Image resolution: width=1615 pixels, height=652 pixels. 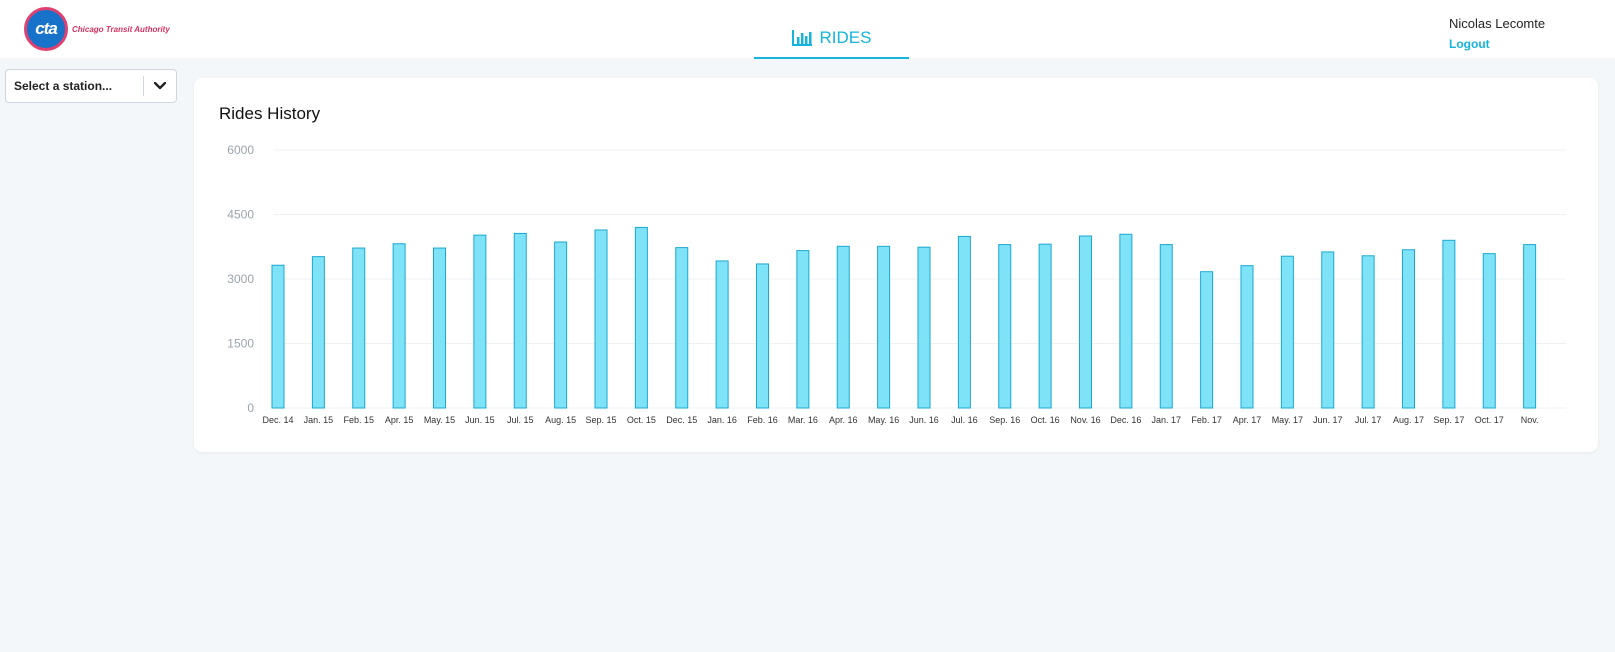 What do you see at coordinates (964, 420) in the screenshot?
I see `x-tick-label: Jul. 16` at bounding box center [964, 420].